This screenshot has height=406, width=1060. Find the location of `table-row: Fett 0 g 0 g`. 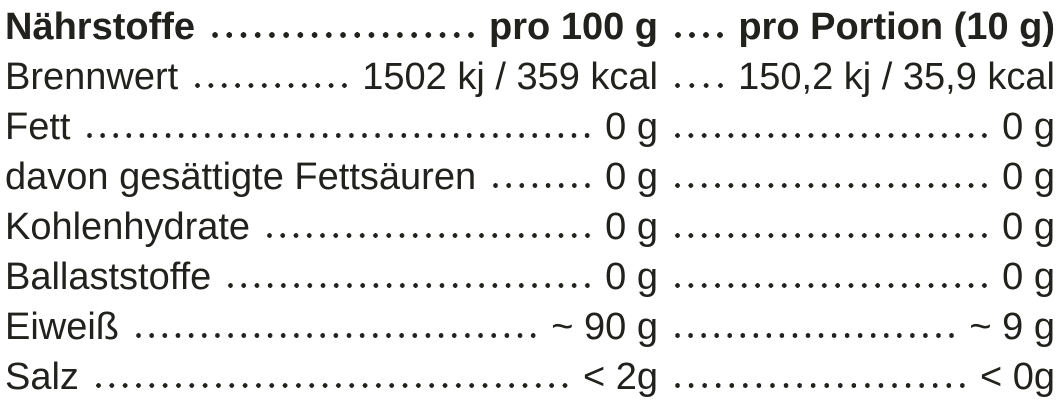

table-row: Fett 0 g 0 g is located at coordinates (530, 127).